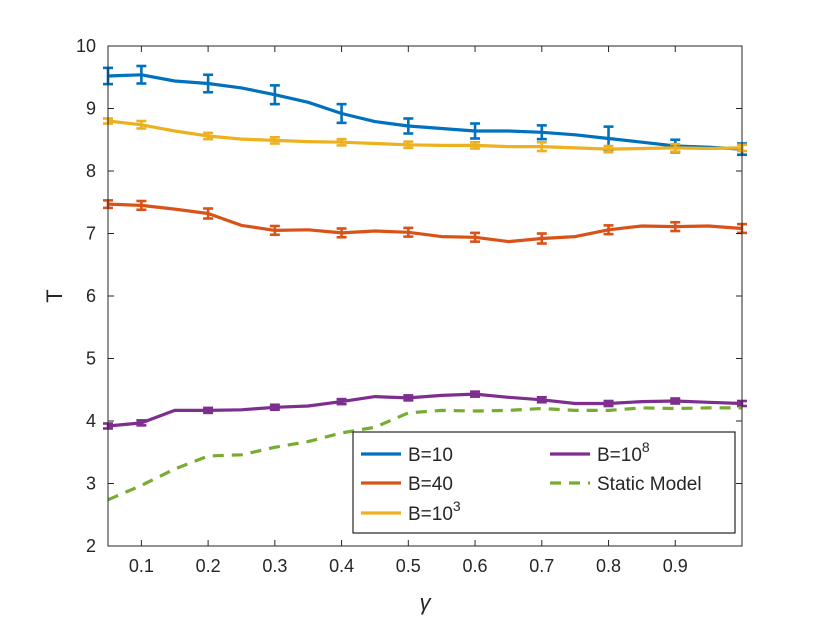 This screenshot has height=622, width=822. Describe the element at coordinates (141, 566) in the screenshot. I see `x-tick-label: 0.1` at that location.